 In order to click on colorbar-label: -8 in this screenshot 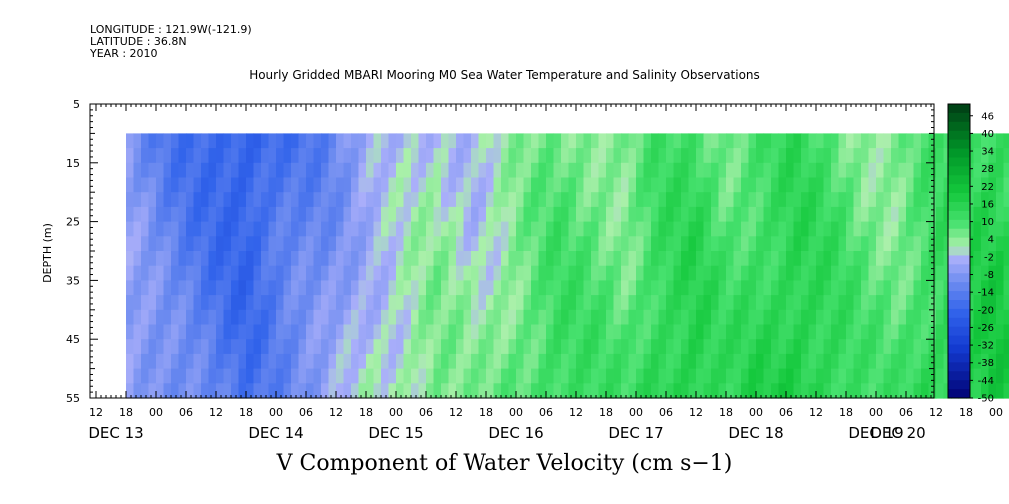, I will do `click(989, 275)`.